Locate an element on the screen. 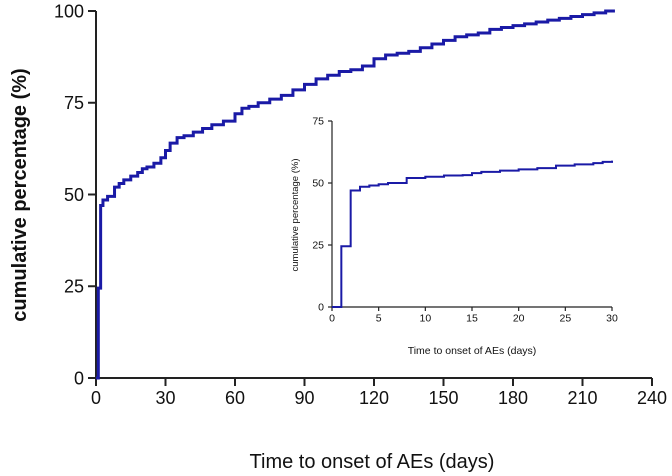 Image resolution: width=672 pixels, height=476 pixels. inset-series-line is located at coordinates (472, 234).